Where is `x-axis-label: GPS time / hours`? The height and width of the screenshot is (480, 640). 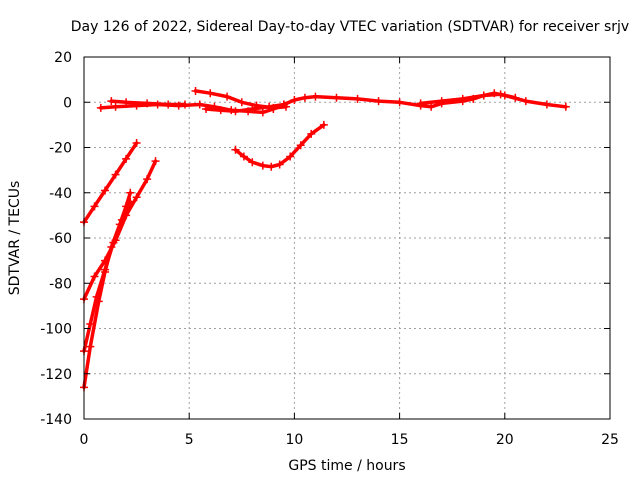
x-axis-label: GPS time / hours is located at coordinates (346, 466).